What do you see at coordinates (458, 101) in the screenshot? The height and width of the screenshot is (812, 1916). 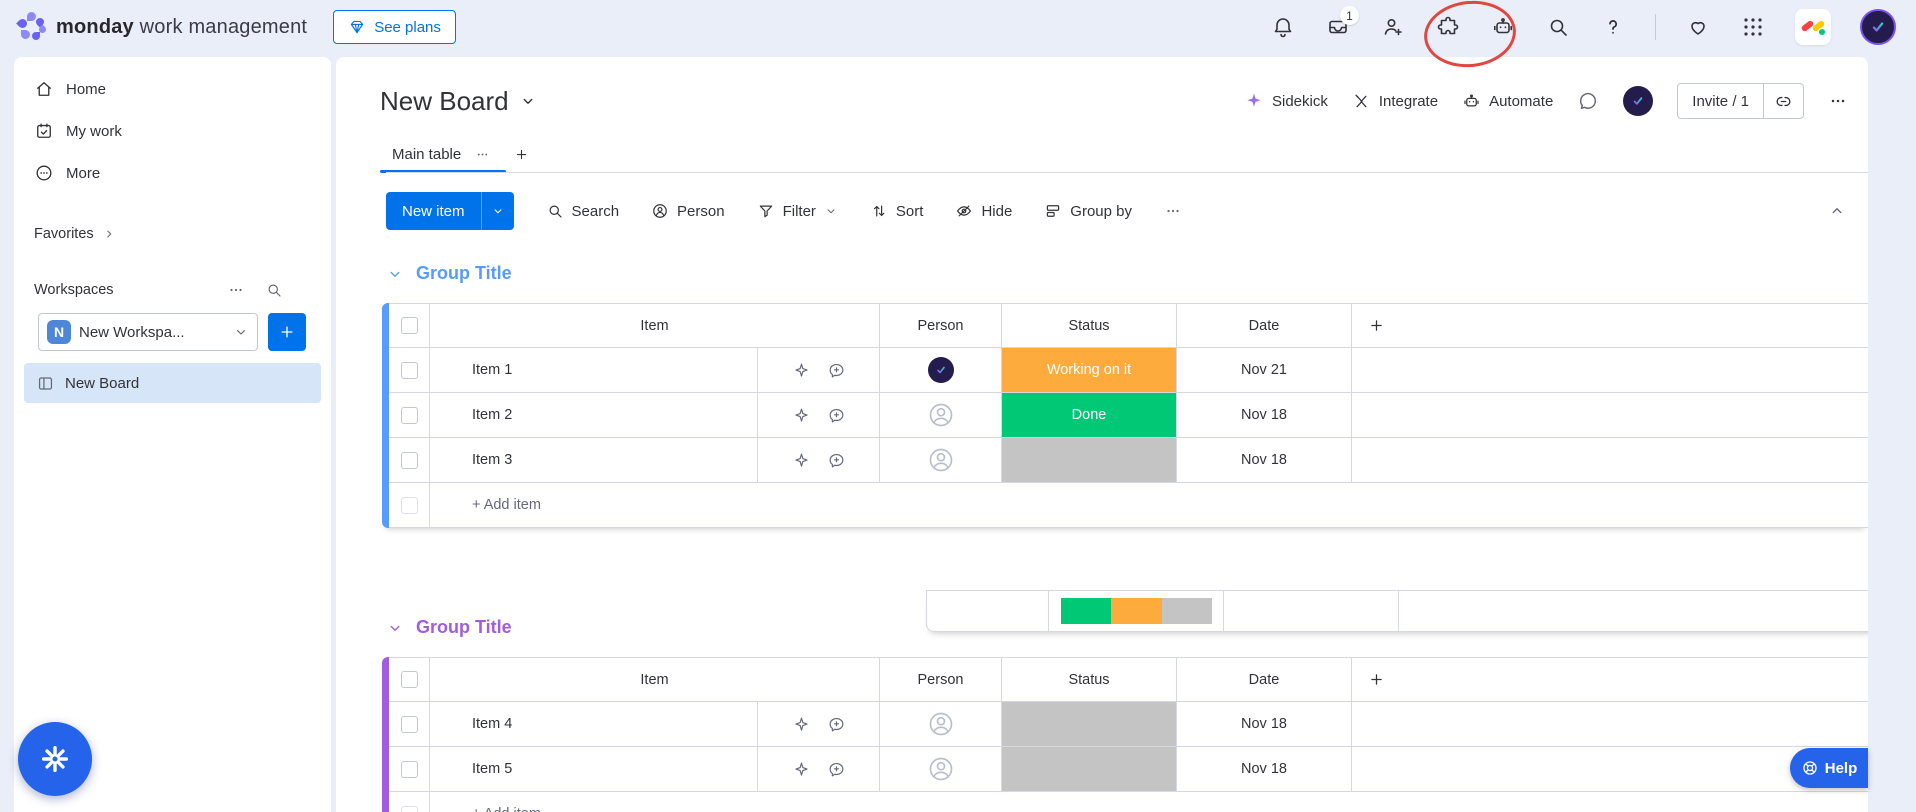 I see `board-title: New Board` at bounding box center [458, 101].